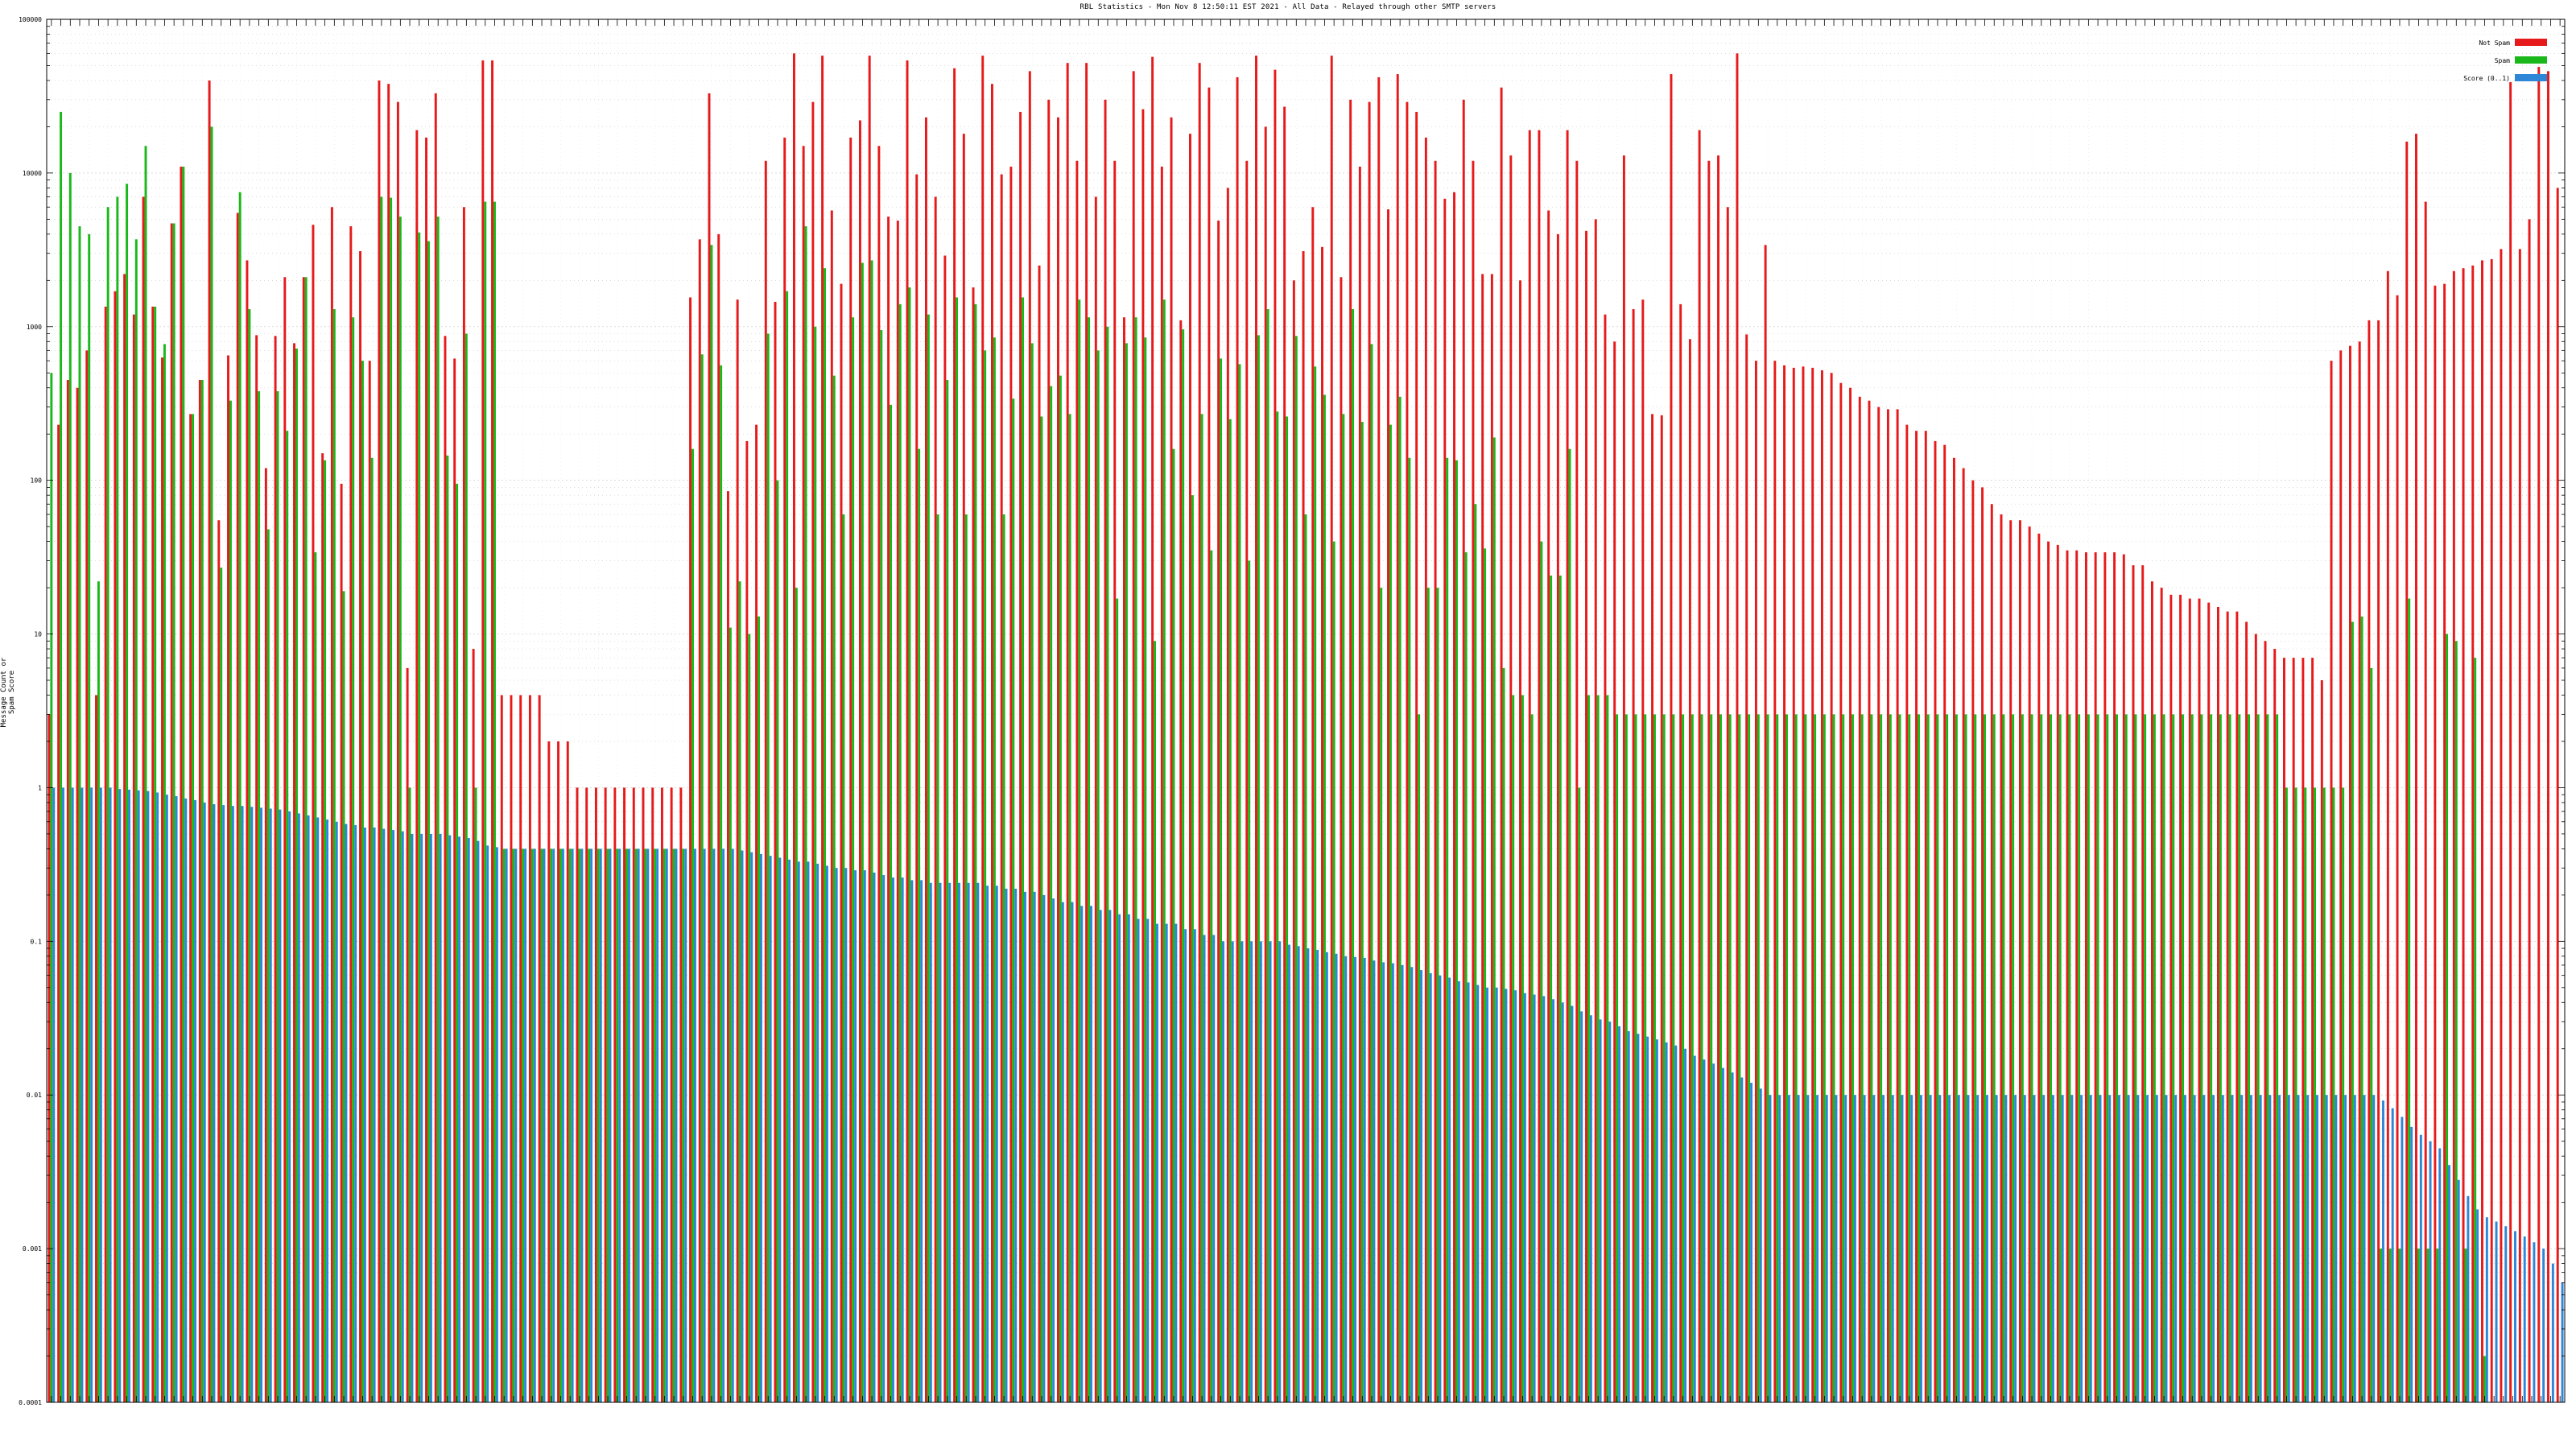 Image resolution: width=2576 pixels, height=1449 pixels. What do you see at coordinates (2502, 60) in the screenshot?
I see `legend-label: Spam` at bounding box center [2502, 60].